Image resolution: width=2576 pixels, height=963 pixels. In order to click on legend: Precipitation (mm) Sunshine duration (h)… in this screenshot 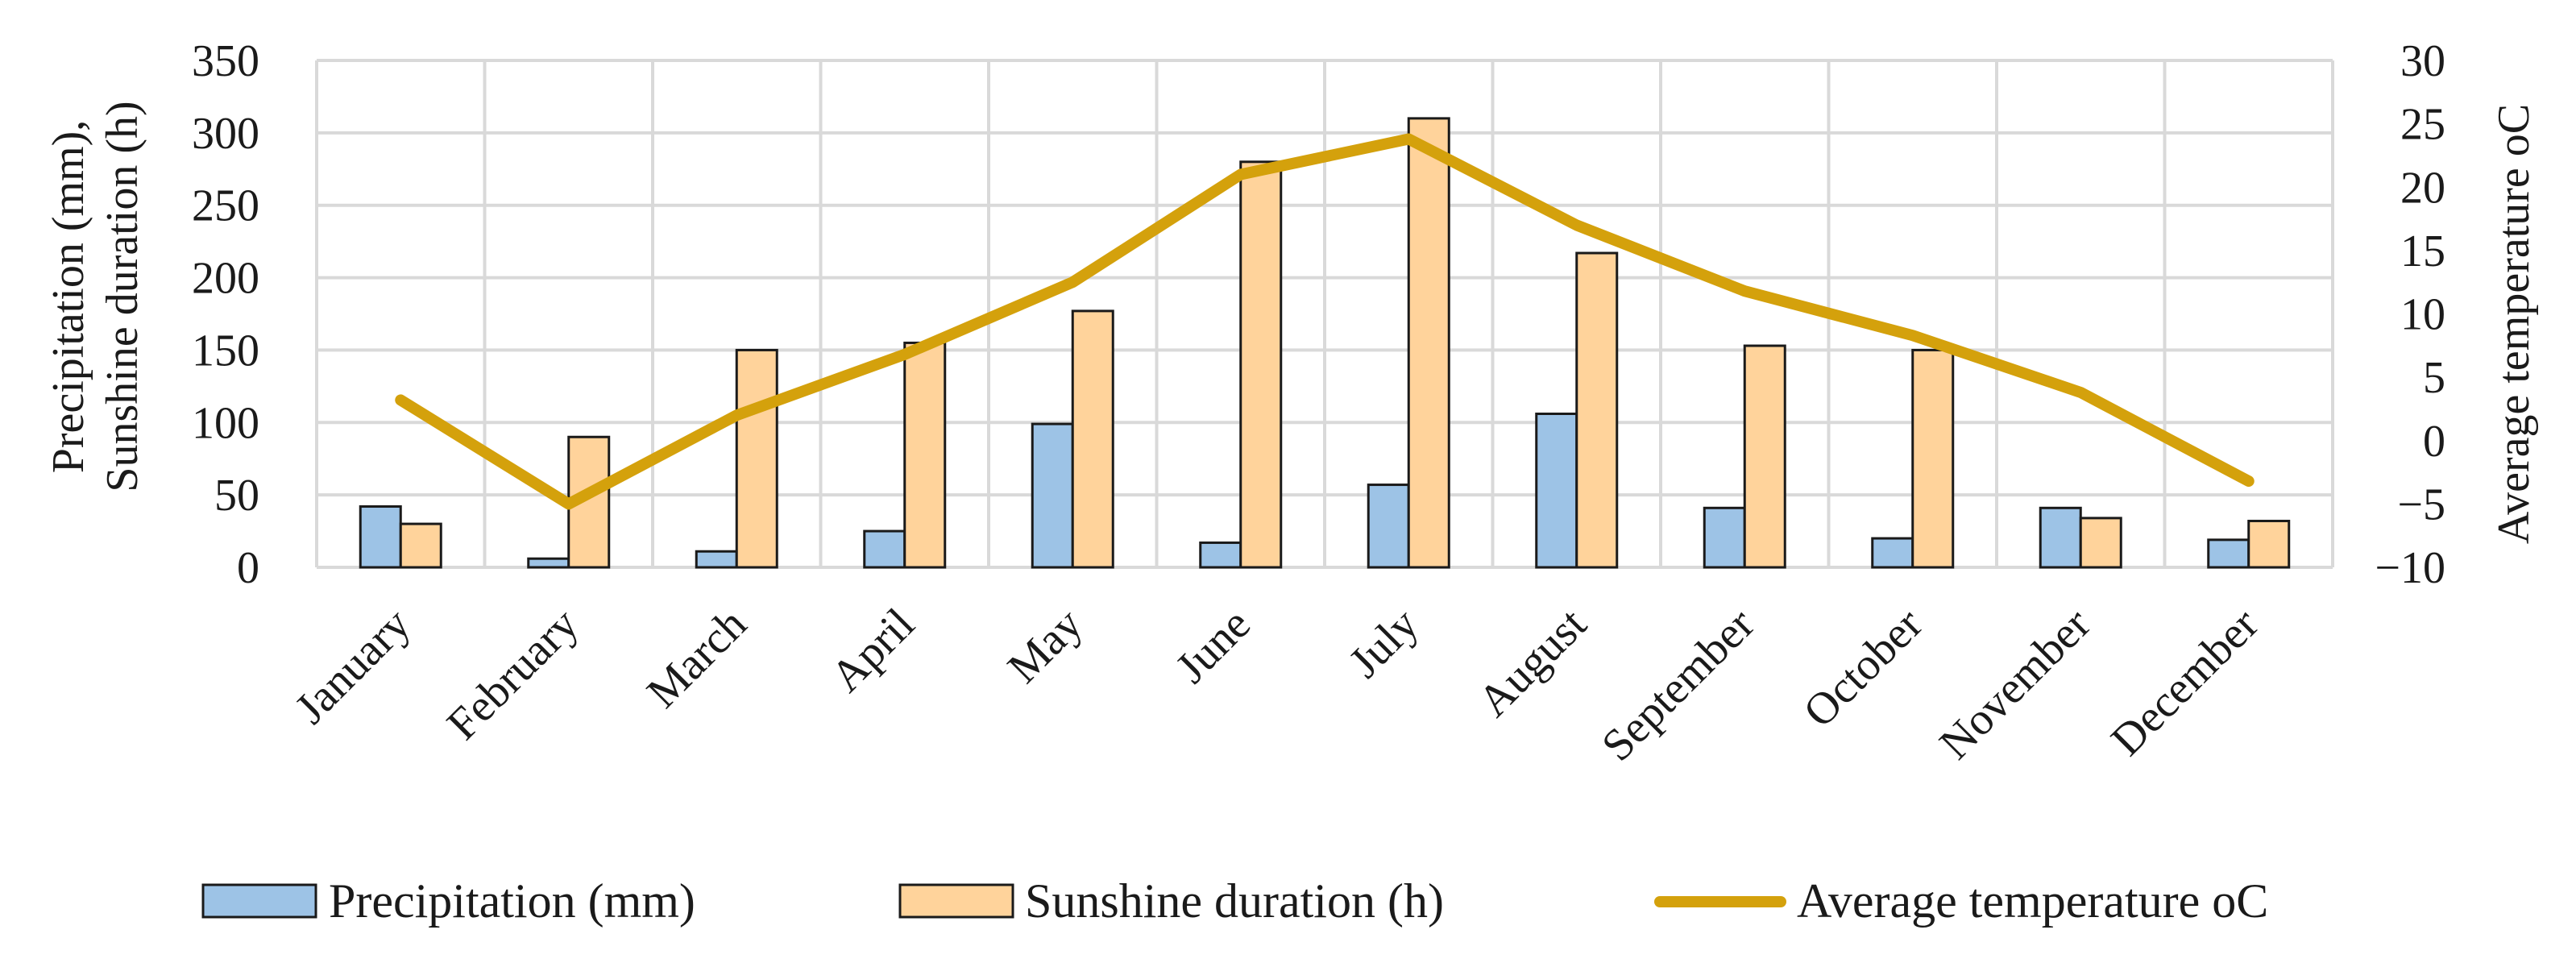, I will do `click(1234, 901)`.